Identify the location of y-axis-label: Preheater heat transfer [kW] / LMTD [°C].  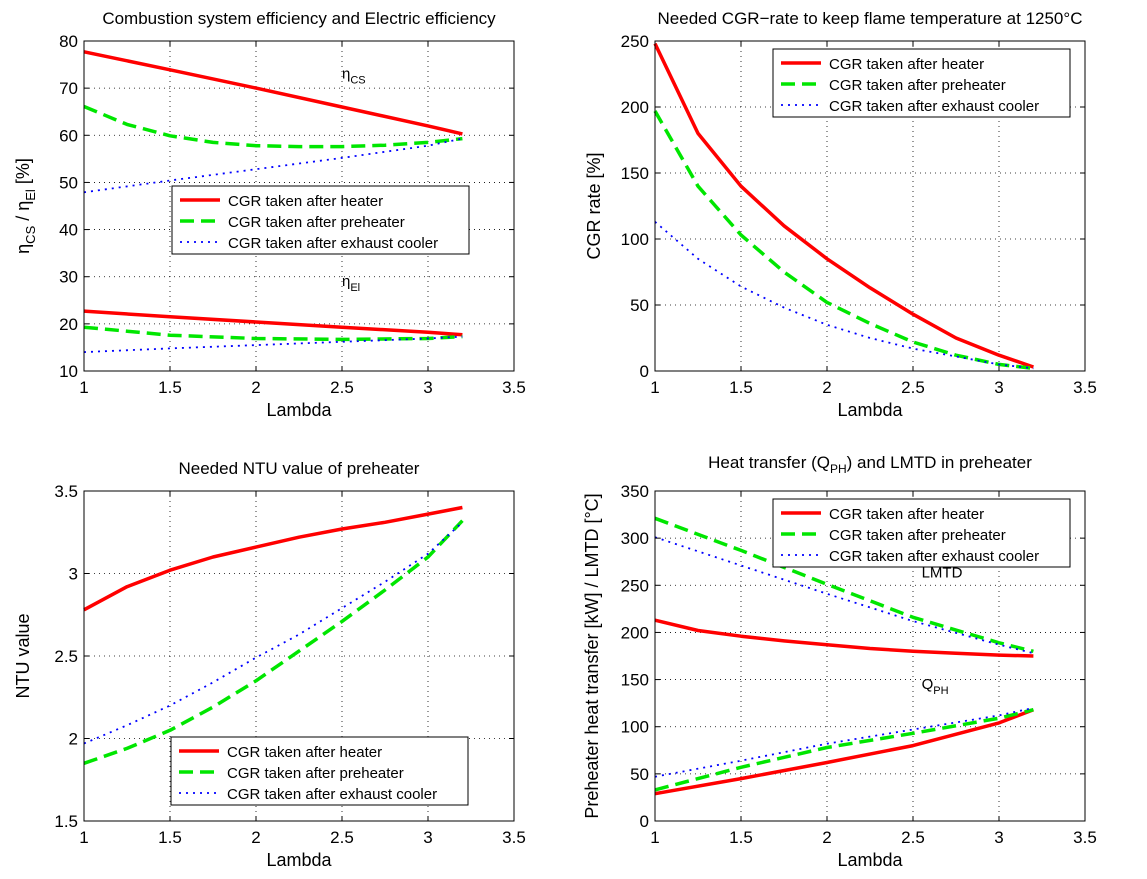
(592, 655).